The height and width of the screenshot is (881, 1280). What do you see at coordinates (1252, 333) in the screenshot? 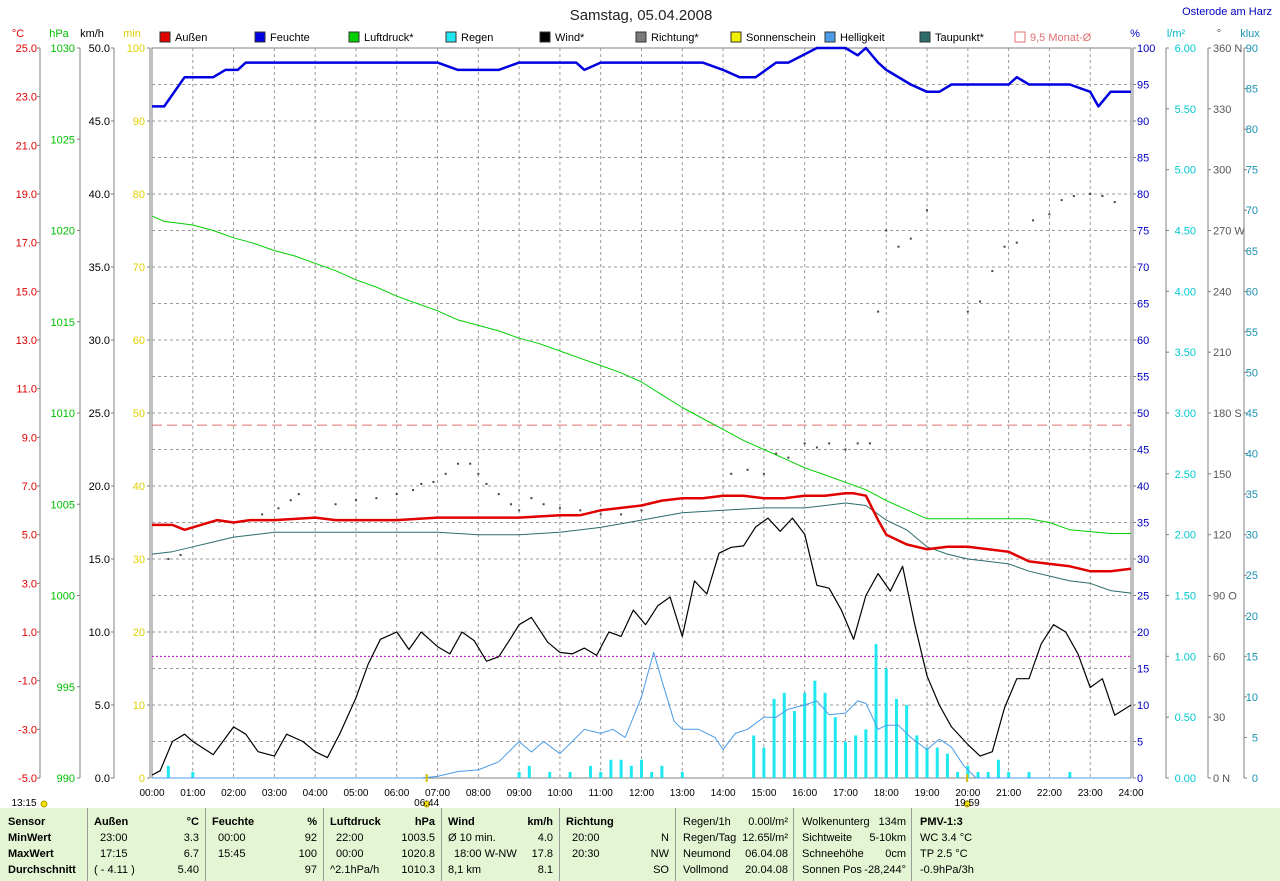
I see `brightness-axis-tick-label: 55` at bounding box center [1252, 333].